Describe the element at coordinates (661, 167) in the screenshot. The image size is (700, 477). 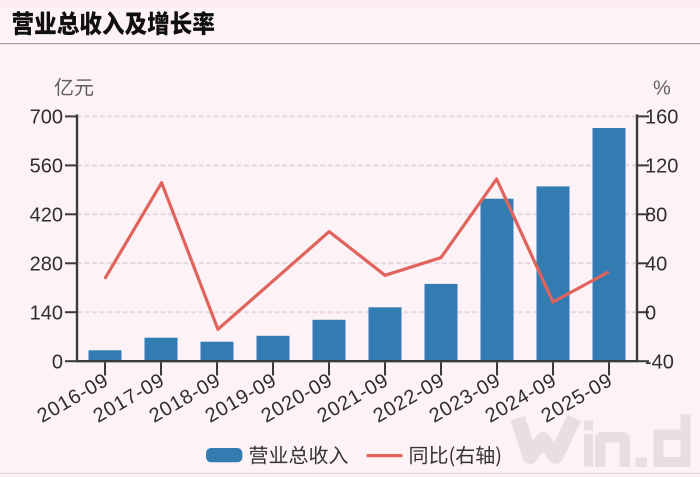
I see `svg-text: 120` at that location.